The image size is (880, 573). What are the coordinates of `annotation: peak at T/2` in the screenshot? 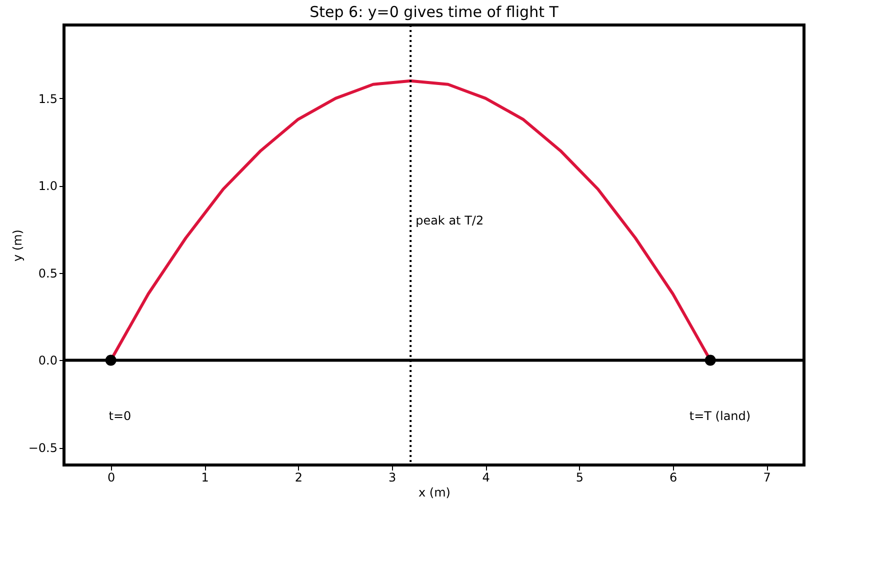 It's located at (450, 221).